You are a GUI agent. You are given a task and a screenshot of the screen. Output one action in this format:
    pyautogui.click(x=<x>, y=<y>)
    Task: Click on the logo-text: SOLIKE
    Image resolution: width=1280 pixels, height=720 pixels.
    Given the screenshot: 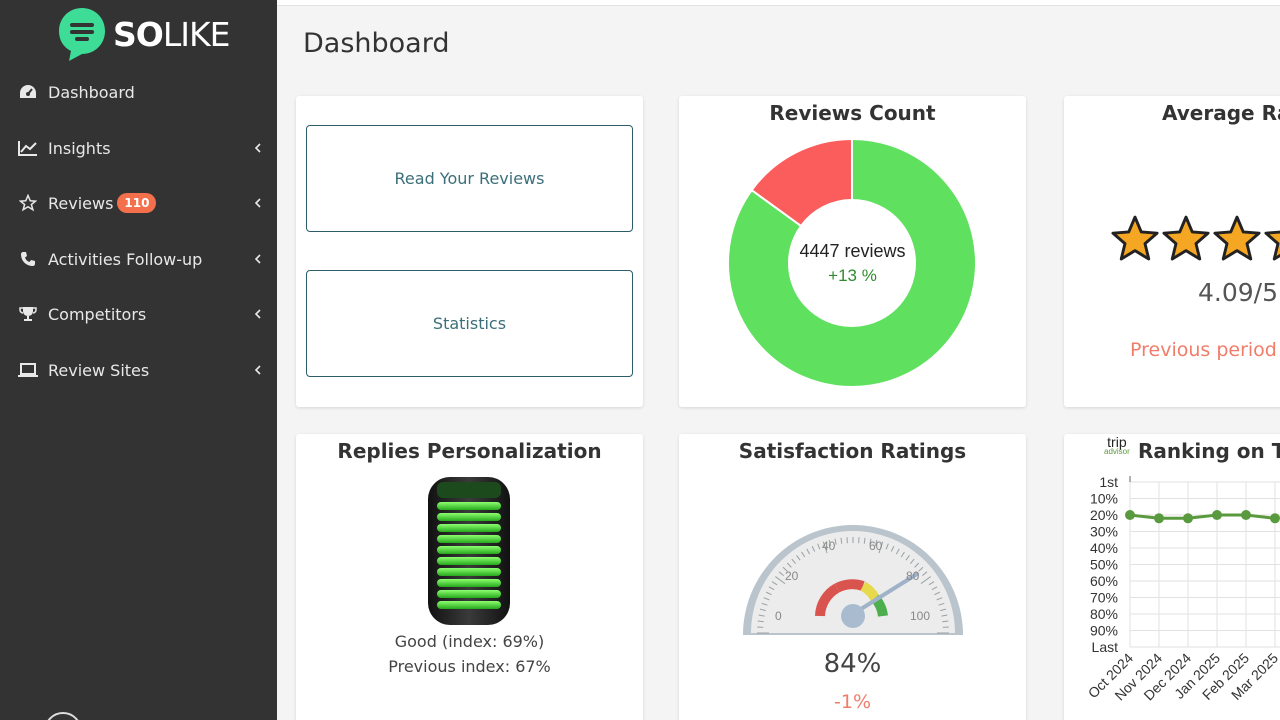 What is the action you would take?
    pyautogui.click(x=171, y=34)
    